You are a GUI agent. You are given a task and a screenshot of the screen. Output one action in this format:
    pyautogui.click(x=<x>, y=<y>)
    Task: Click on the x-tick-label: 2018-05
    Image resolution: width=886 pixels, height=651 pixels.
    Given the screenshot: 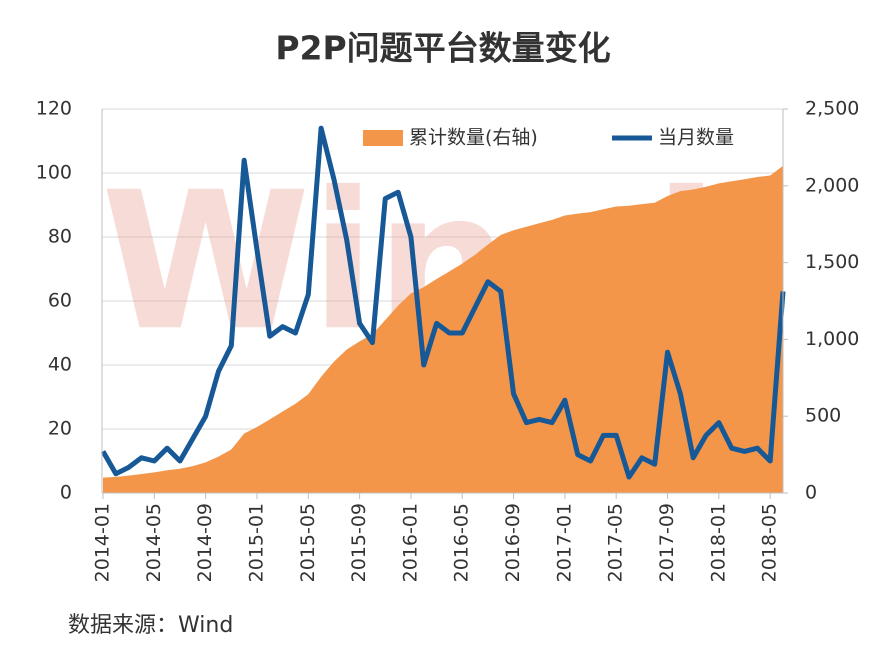 What is the action you would take?
    pyautogui.click(x=770, y=542)
    